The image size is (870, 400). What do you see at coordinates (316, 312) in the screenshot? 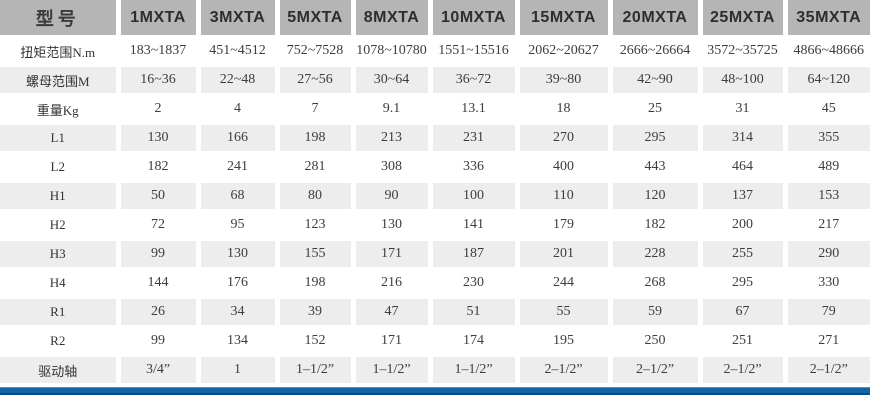
I see `value-cell: 39` at bounding box center [316, 312].